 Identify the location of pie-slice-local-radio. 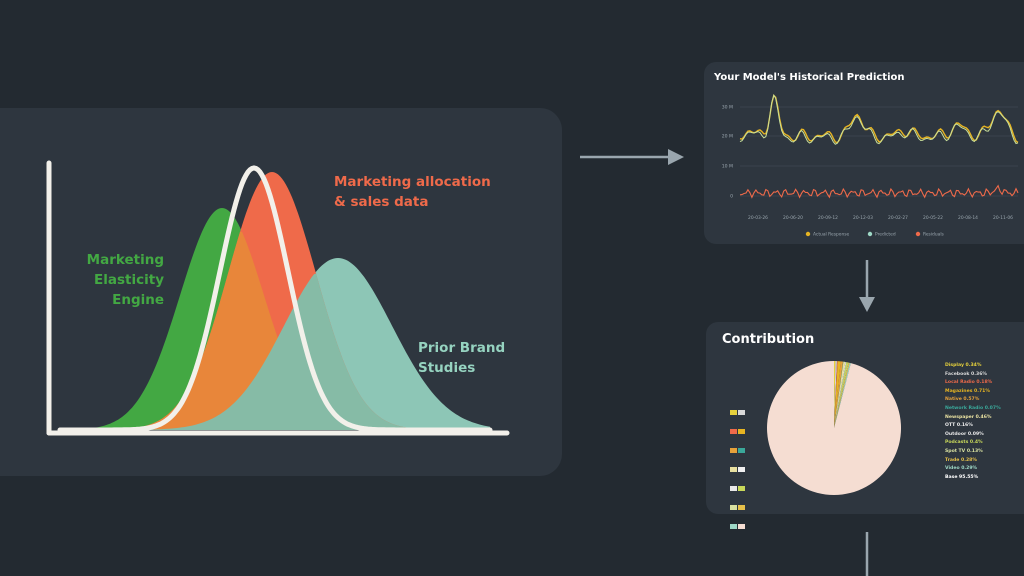
(836, 394).